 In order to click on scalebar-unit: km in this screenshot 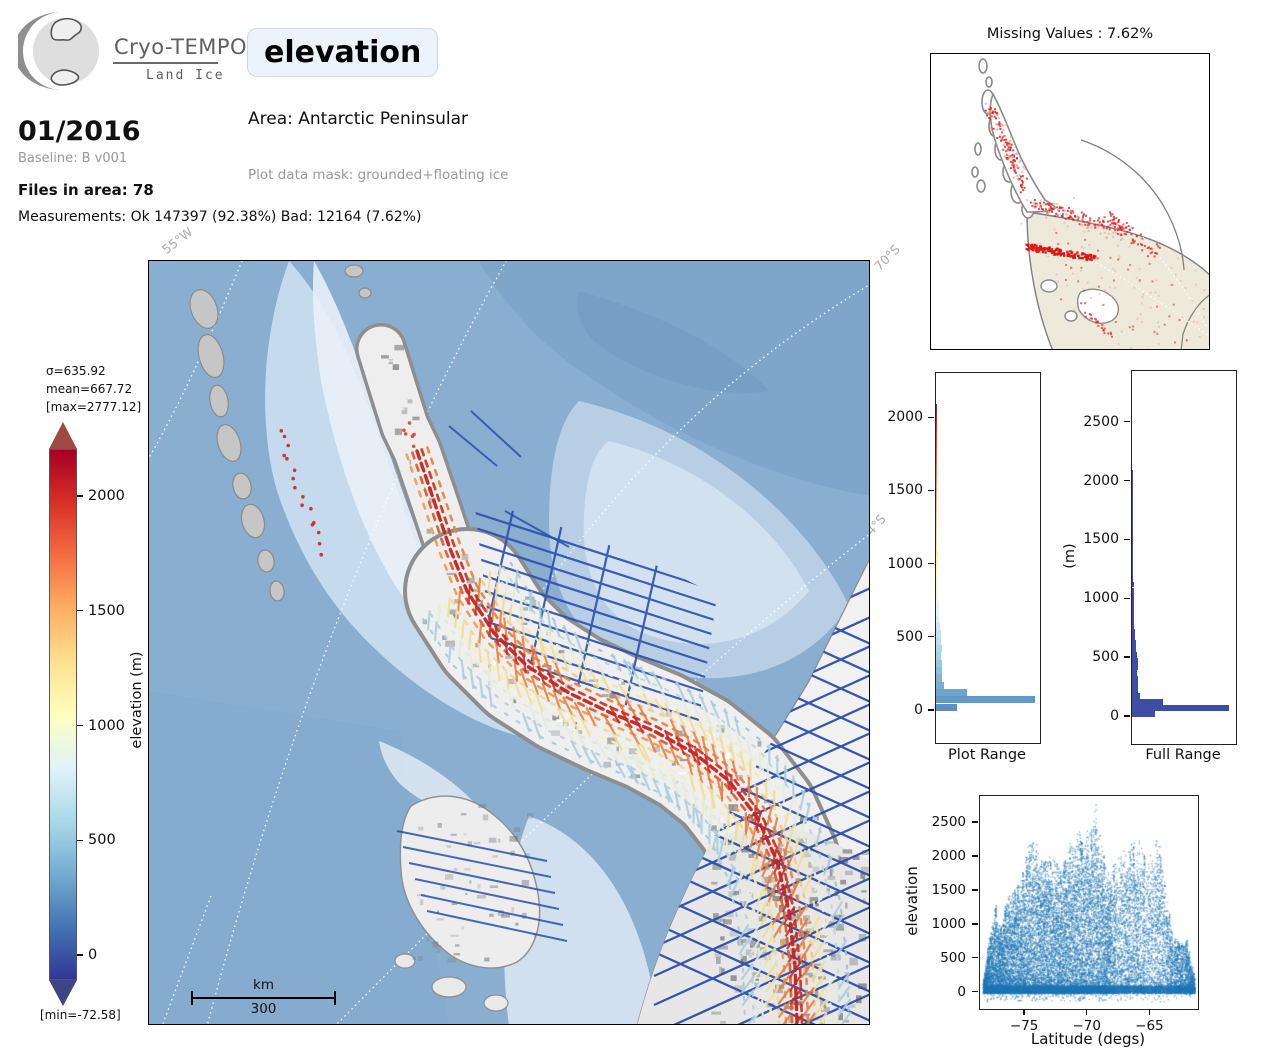, I will do `click(263, 985)`.